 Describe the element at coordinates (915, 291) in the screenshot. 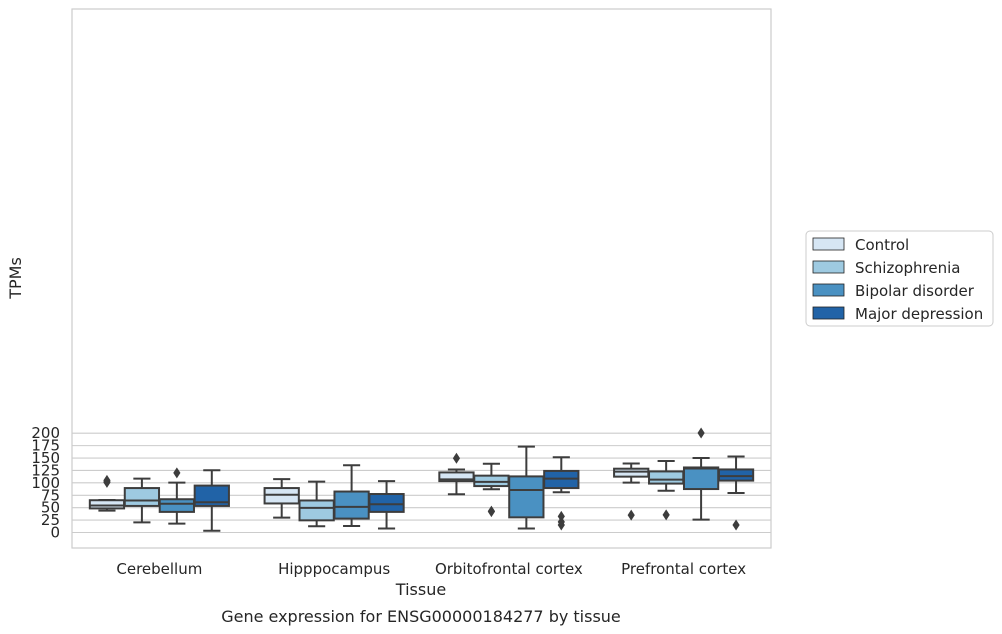

I see `legend-label-bipolar-disorder: Bipolar disorder` at that location.